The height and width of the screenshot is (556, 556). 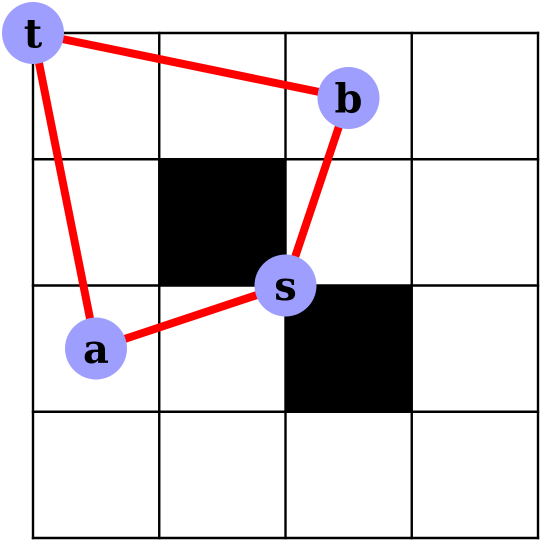 I want to click on node-label-s: s, so click(x=285, y=286).